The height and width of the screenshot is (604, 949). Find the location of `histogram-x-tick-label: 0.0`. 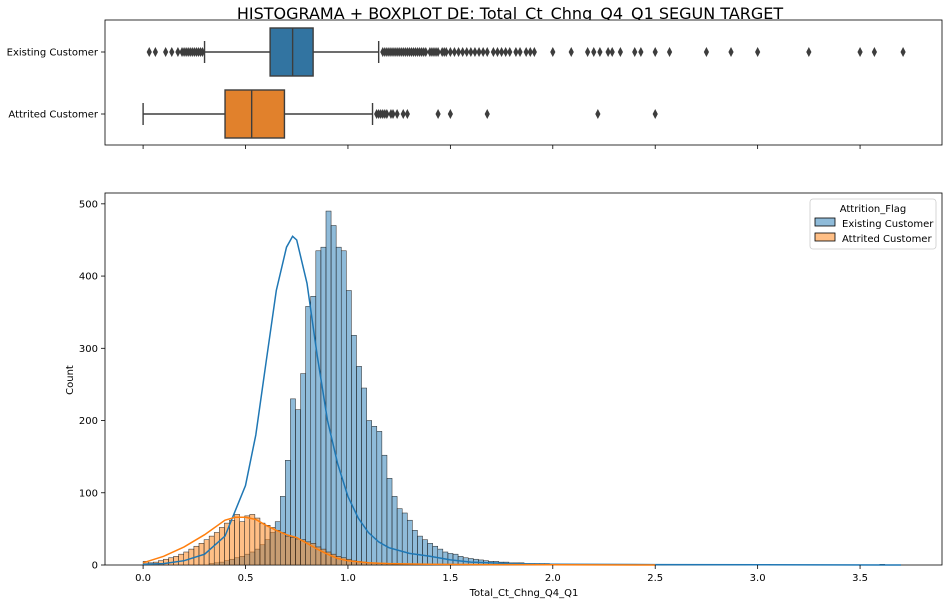

histogram-x-tick-label: 0.0 is located at coordinates (143, 578).